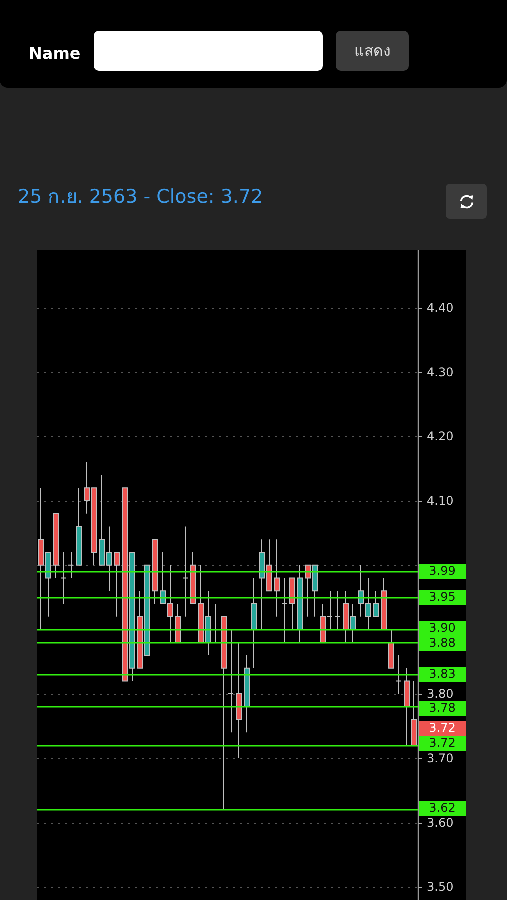 The height and width of the screenshot is (900, 507). What do you see at coordinates (372, 51) in the screenshot?
I see `button: แสดง` at bounding box center [372, 51].